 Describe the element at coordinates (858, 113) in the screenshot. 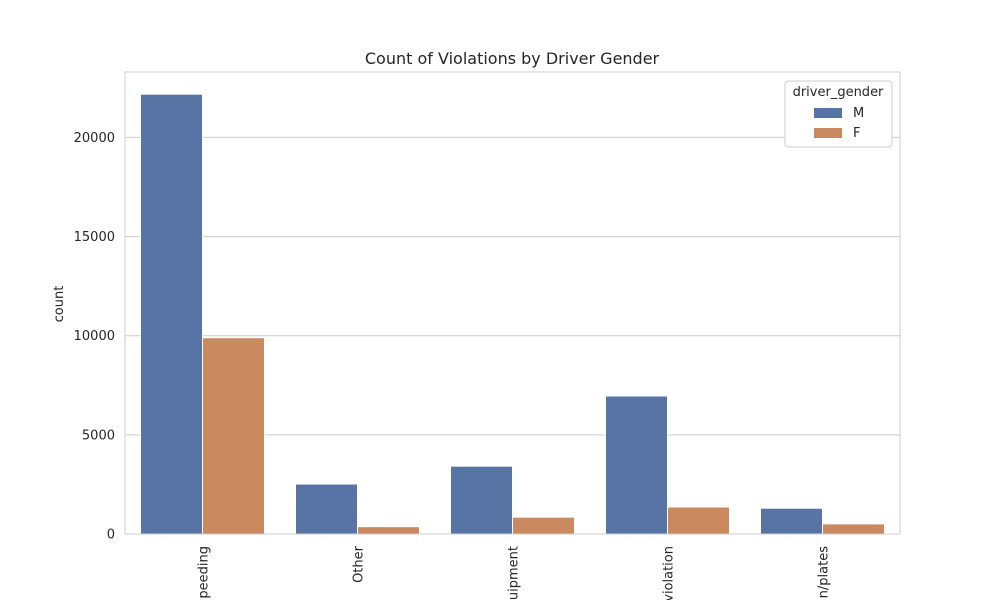

I see `legend-label-m: M` at that location.